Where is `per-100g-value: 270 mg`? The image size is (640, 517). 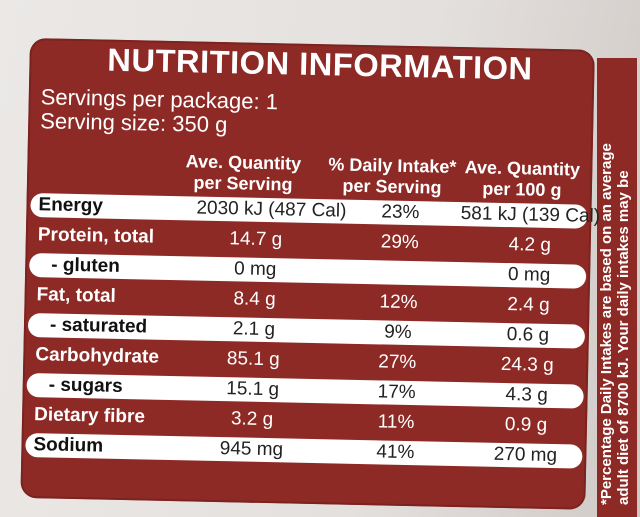 per-100g-value: 270 mg is located at coordinates (525, 455).